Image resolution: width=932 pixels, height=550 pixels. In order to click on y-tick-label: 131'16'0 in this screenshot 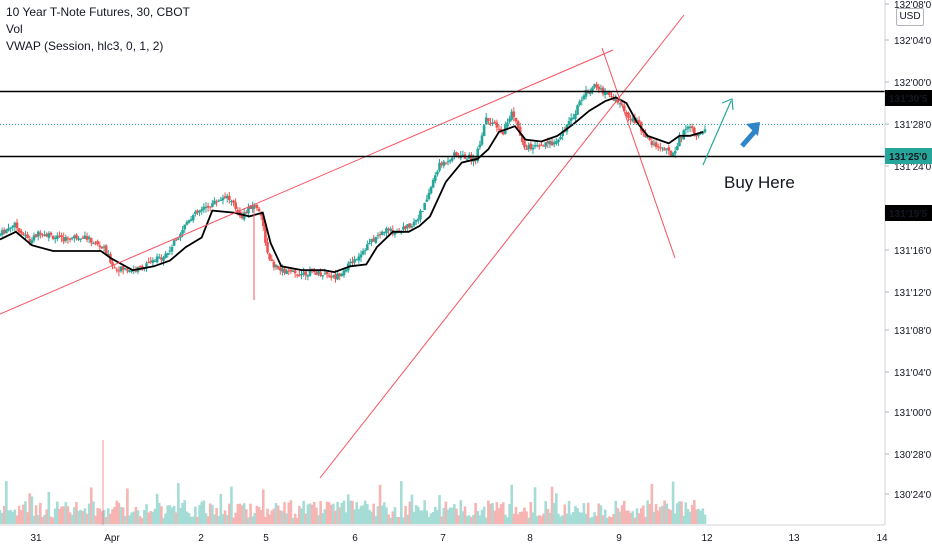, I will do `click(913, 251)`.